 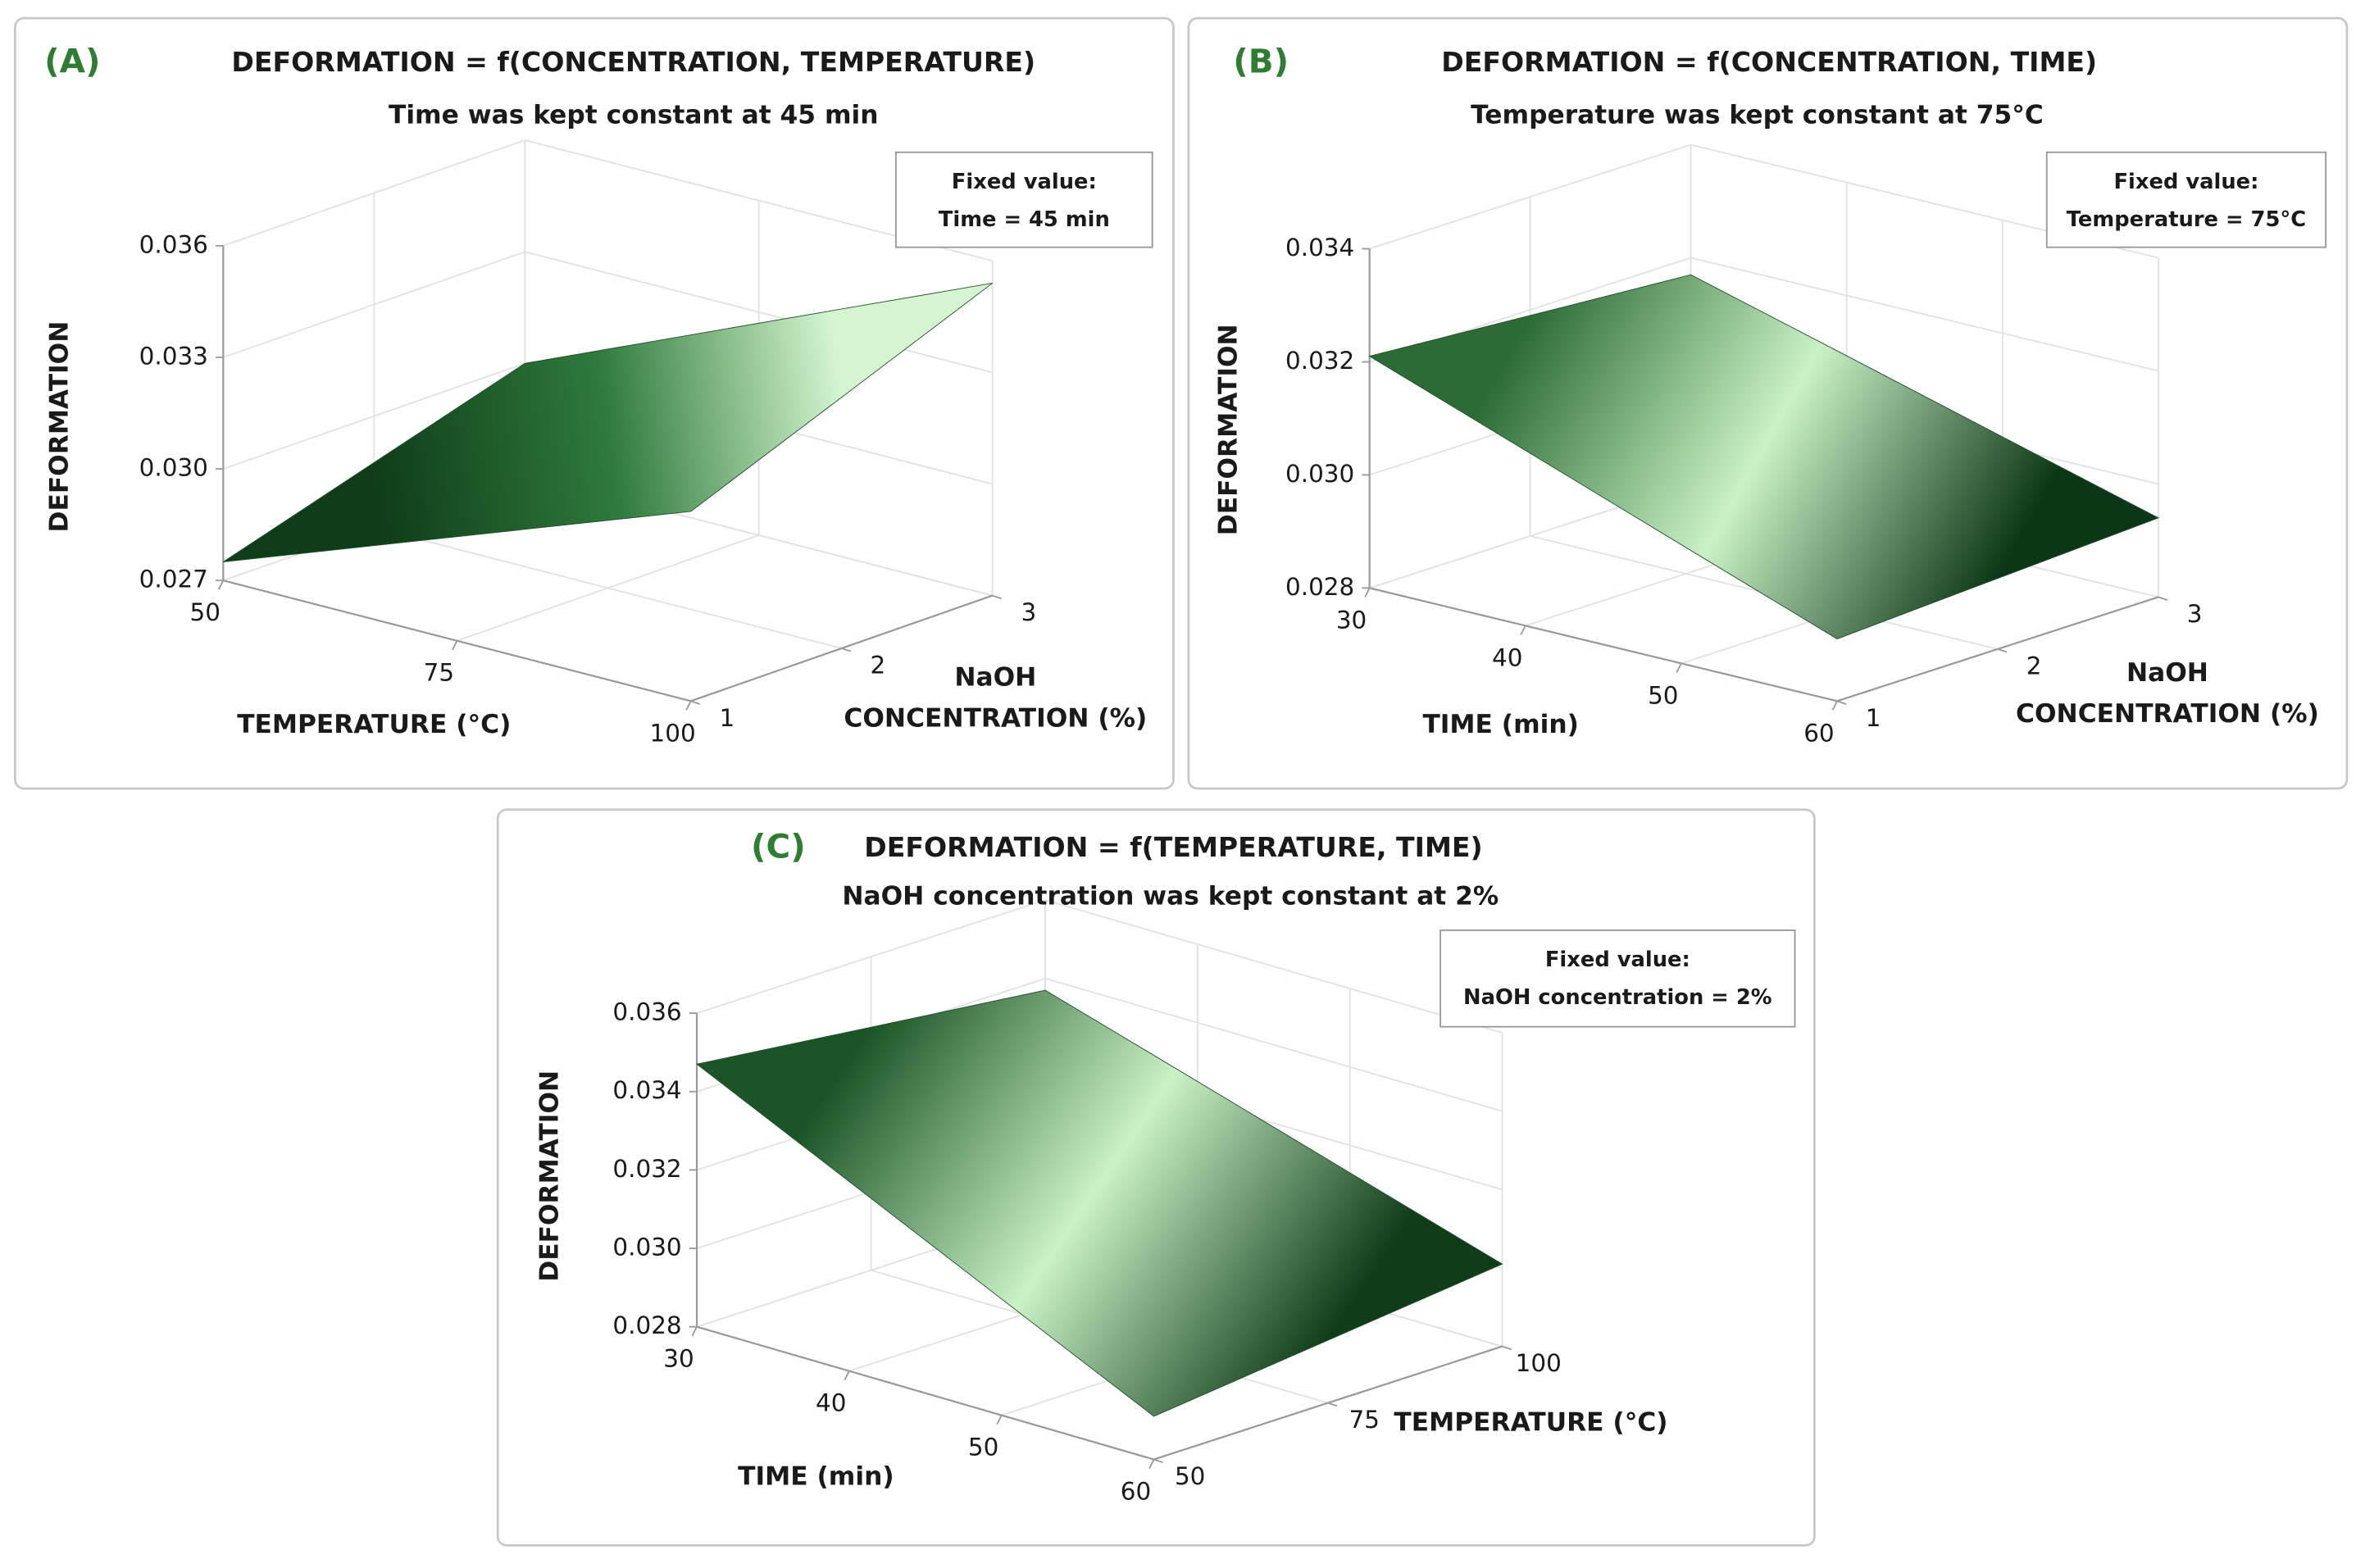 I want to click on fixed-value-text: NaOH concentration = 2%, so click(x=1617, y=997).